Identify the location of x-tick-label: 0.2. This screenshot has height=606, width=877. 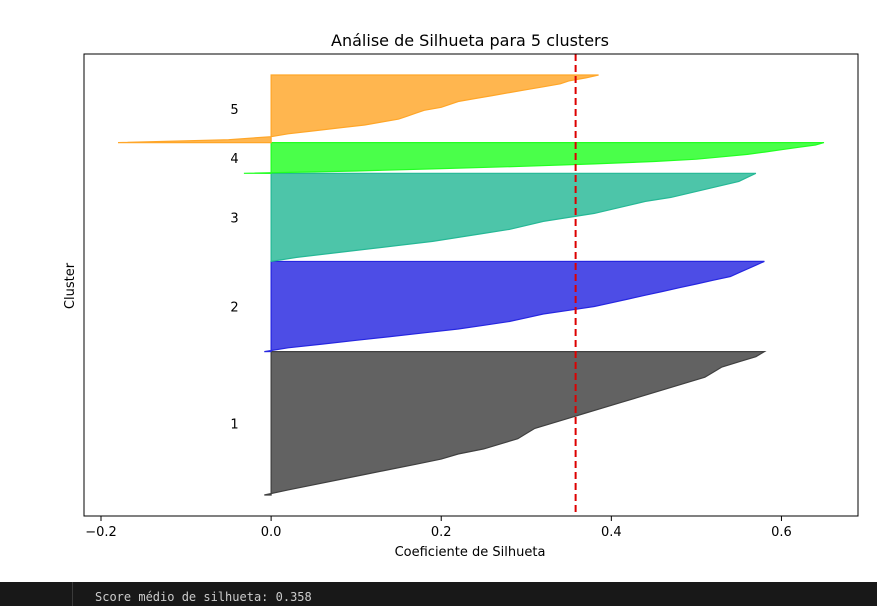
(441, 532).